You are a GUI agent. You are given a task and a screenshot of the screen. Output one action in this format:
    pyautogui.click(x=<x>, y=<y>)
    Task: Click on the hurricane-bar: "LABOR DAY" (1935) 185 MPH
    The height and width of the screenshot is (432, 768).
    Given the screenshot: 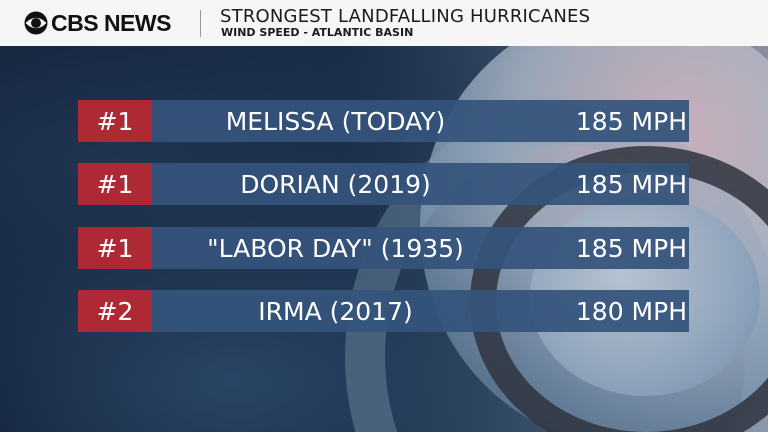 What is the action you would take?
    pyautogui.click(x=420, y=248)
    